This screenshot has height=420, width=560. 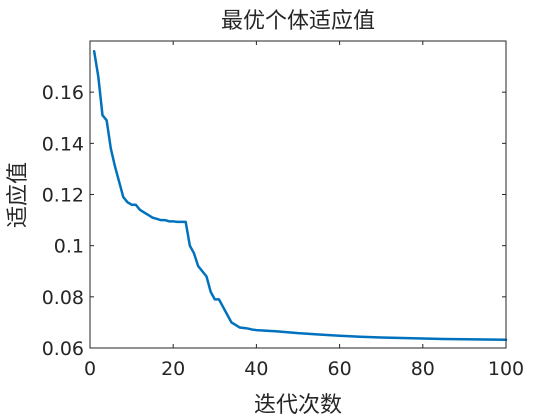 I want to click on chart-title: 最优个体适应值, so click(x=298, y=21).